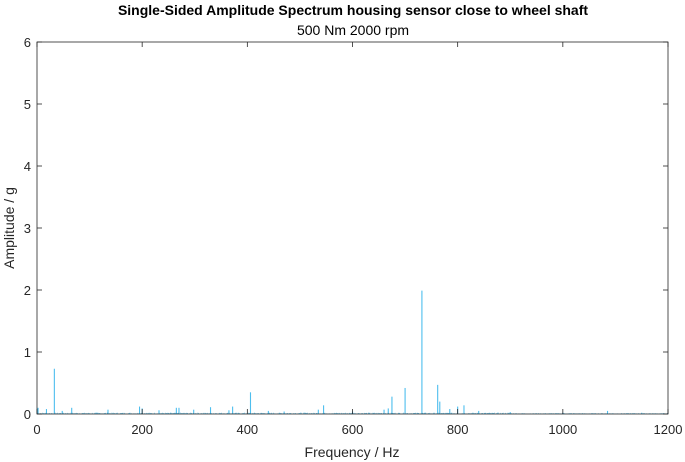 The image size is (685, 462). Describe the element at coordinates (27, 228) in the screenshot. I see `y-tick-label: 3` at that location.